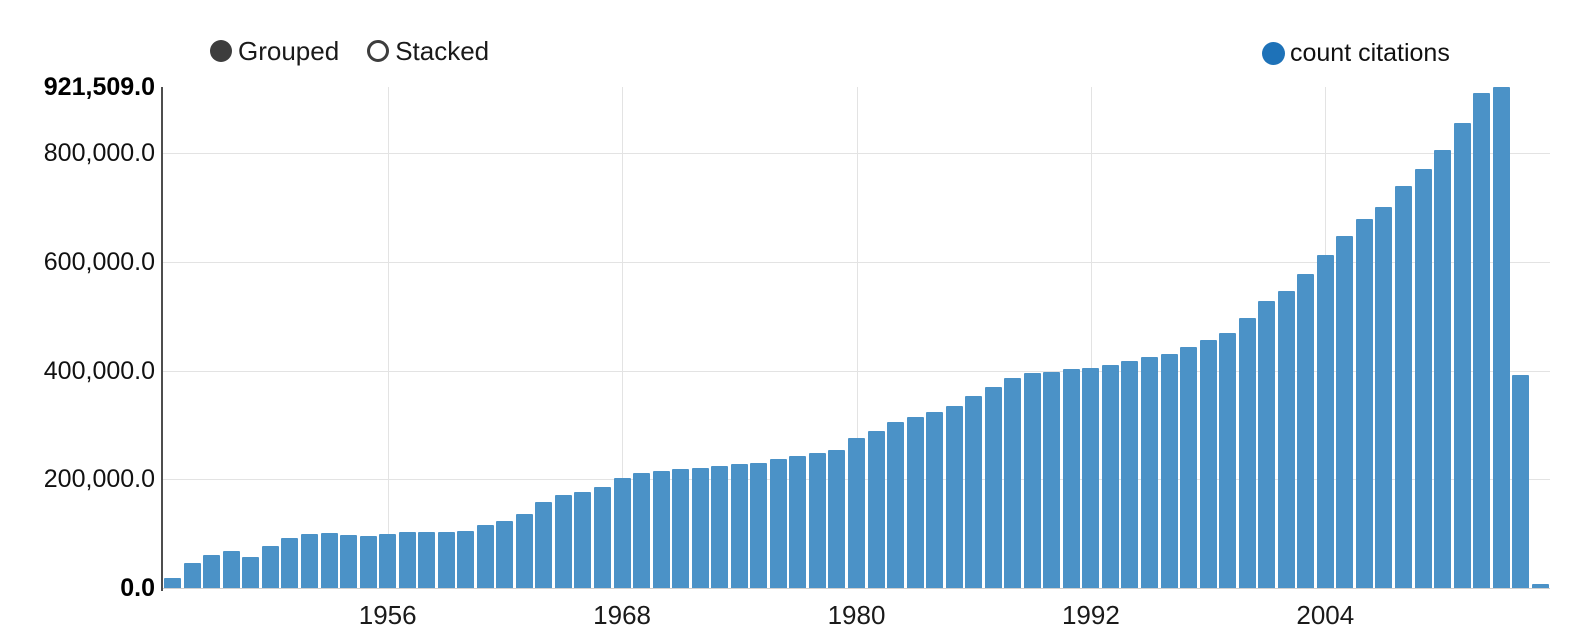 Image resolution: width=1570 pixels, height=644 pixels. What do you see at coordinates (99, 153) in the screenshot?
I see `y-axis-tick-label: 800,000.0` at bounding box center [99, 153].